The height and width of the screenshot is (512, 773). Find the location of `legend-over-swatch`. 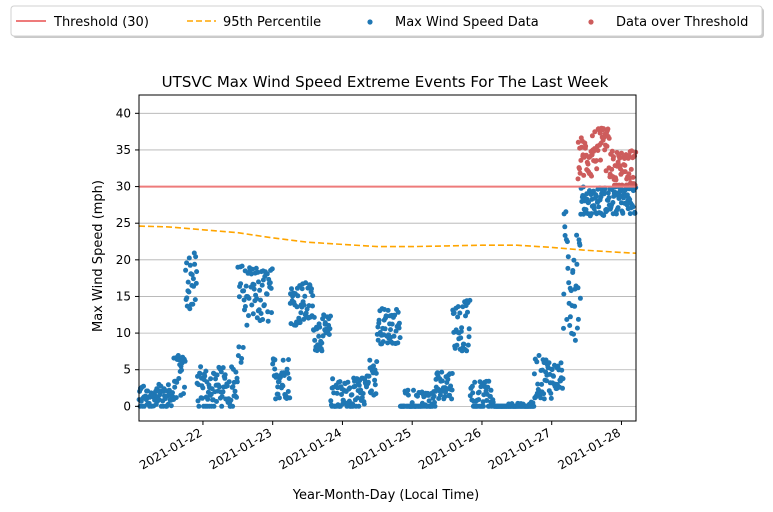

legend-over-swatch is located at coordinates (591, 22).